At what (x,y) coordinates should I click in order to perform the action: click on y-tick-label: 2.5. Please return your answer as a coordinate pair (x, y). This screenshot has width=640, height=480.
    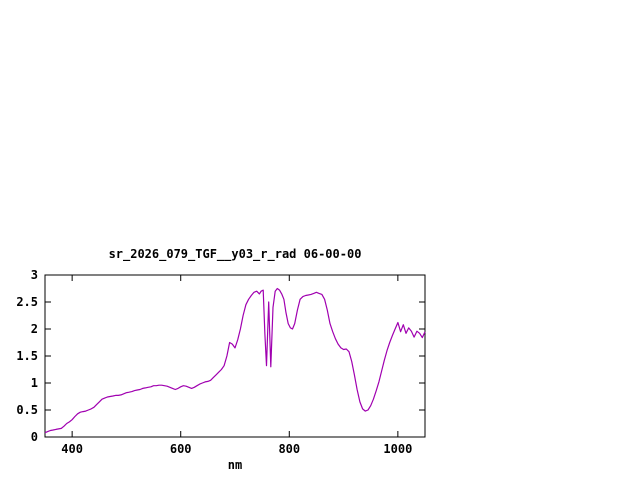
    Looking at the image, I should click on (27, 302).